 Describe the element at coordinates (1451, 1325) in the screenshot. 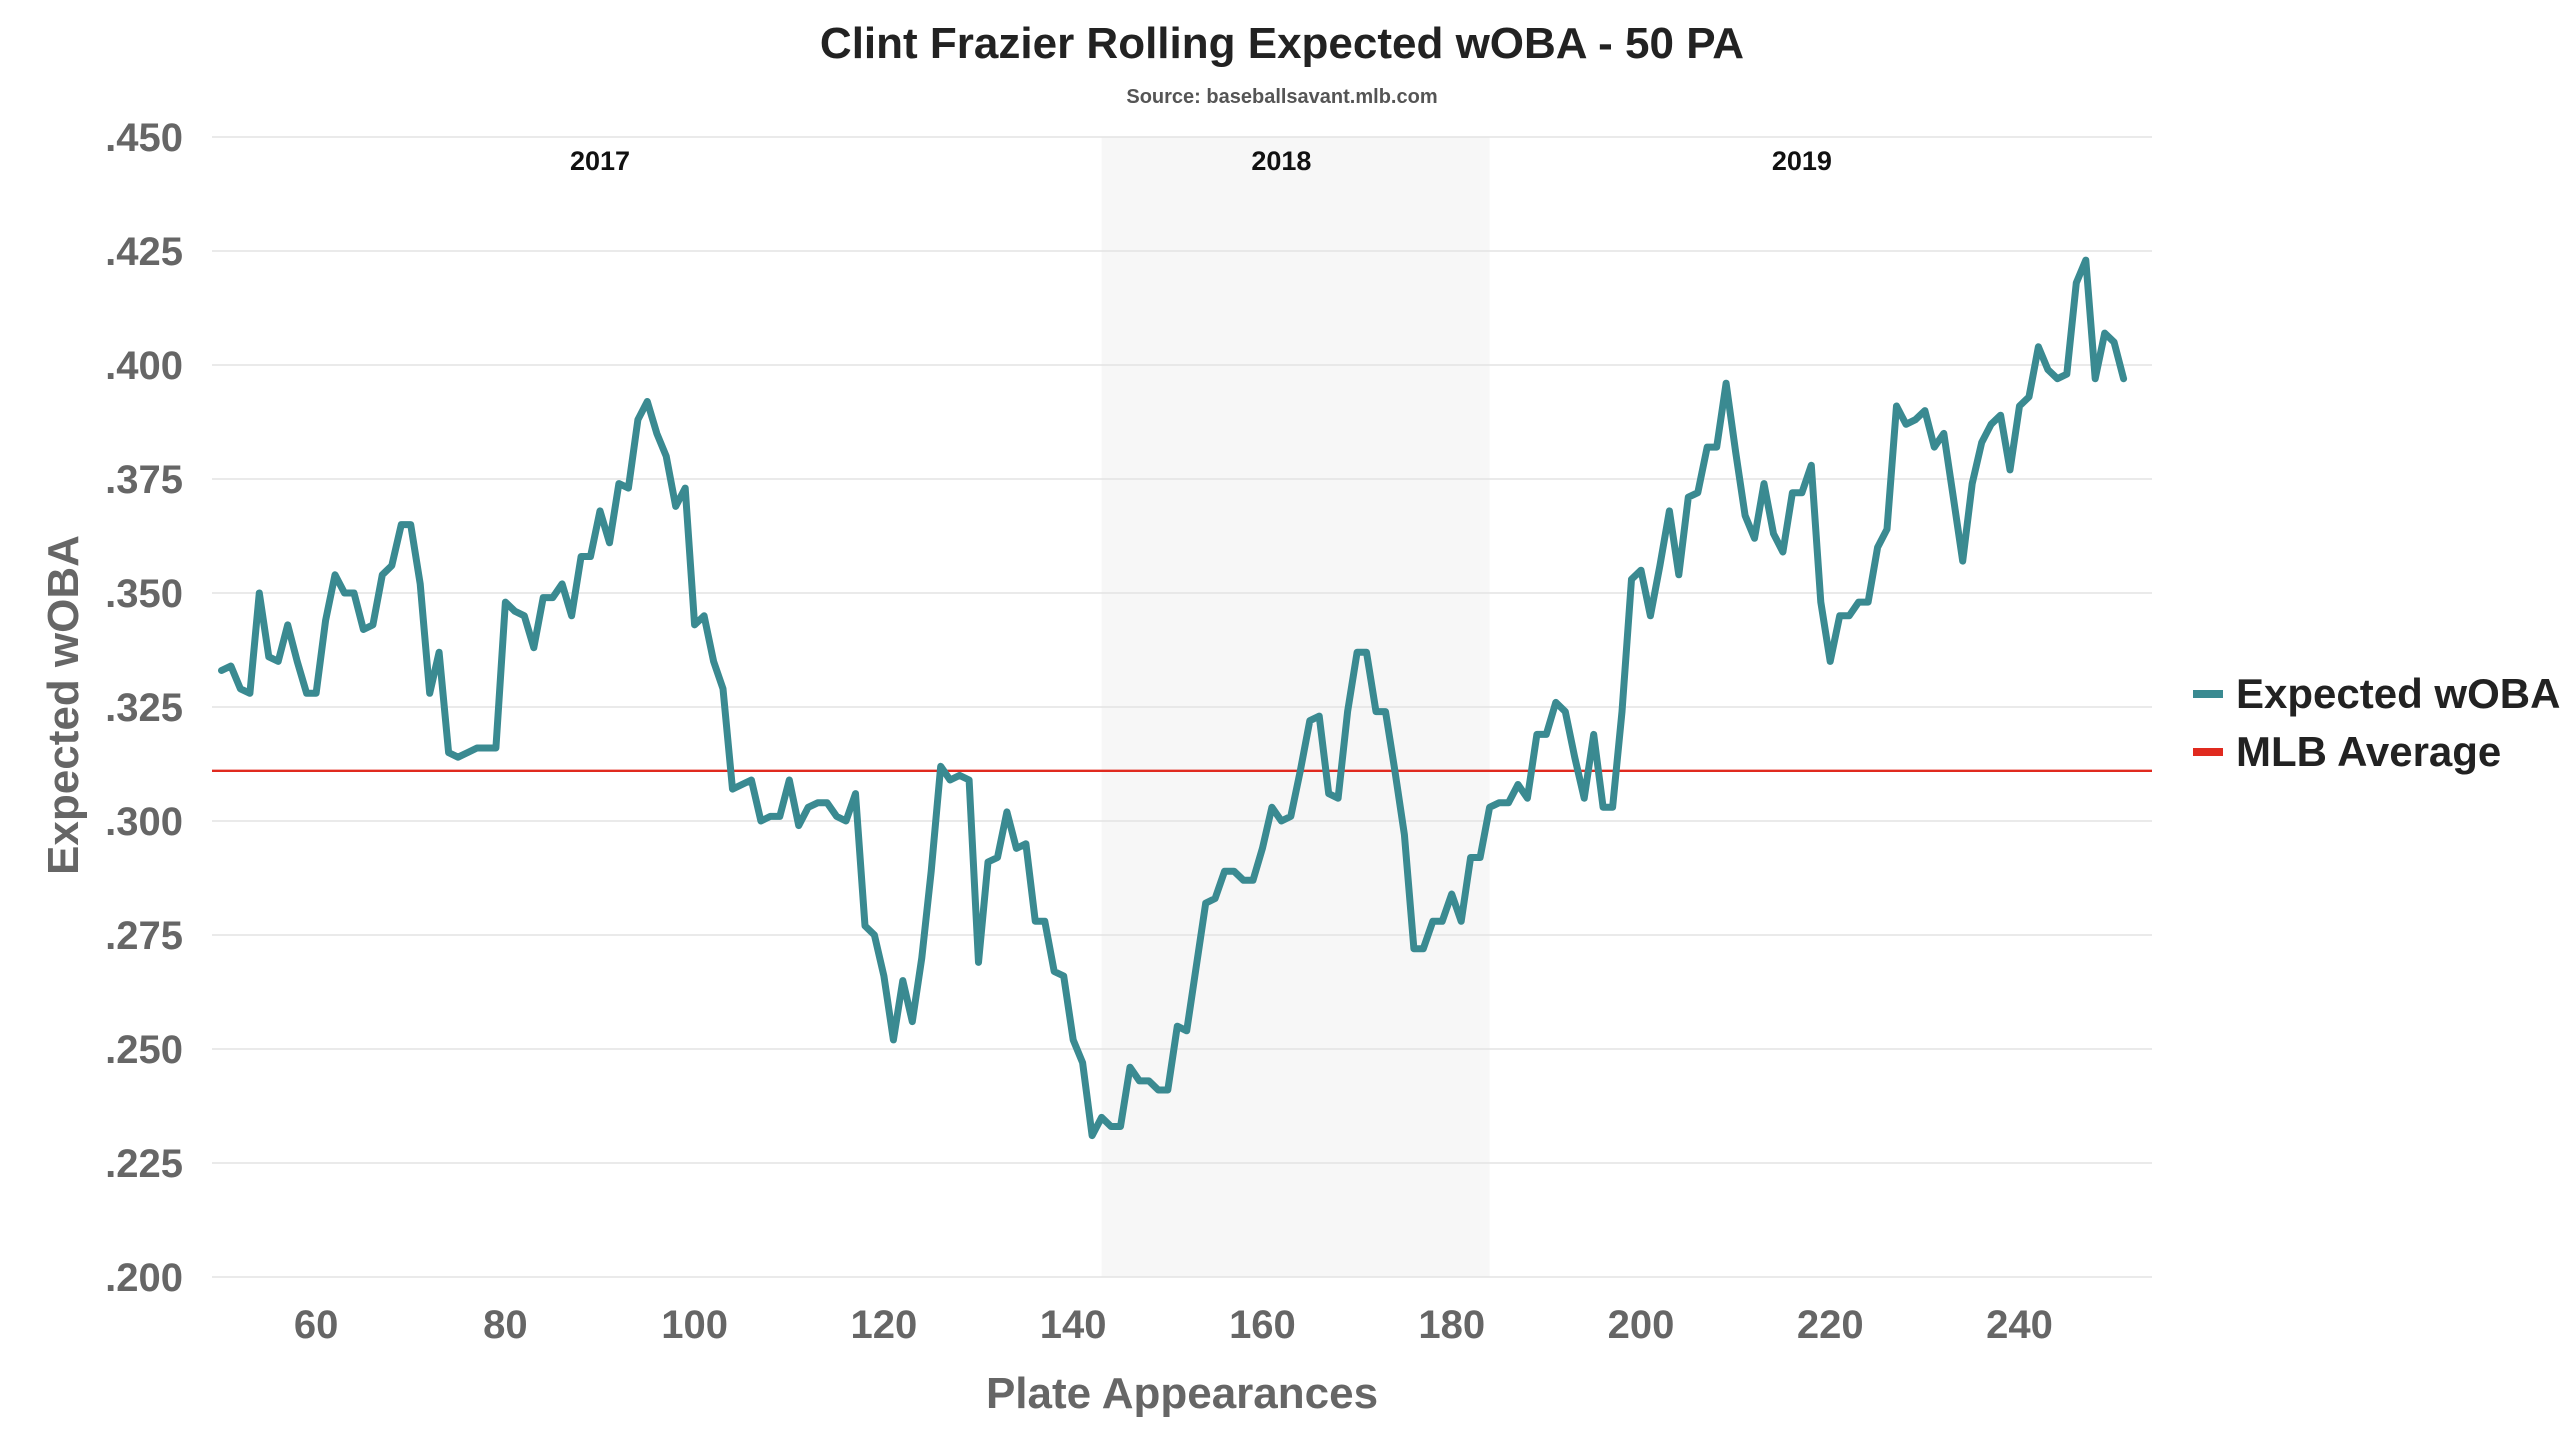

I see `x-tick-label: 180` at that location.